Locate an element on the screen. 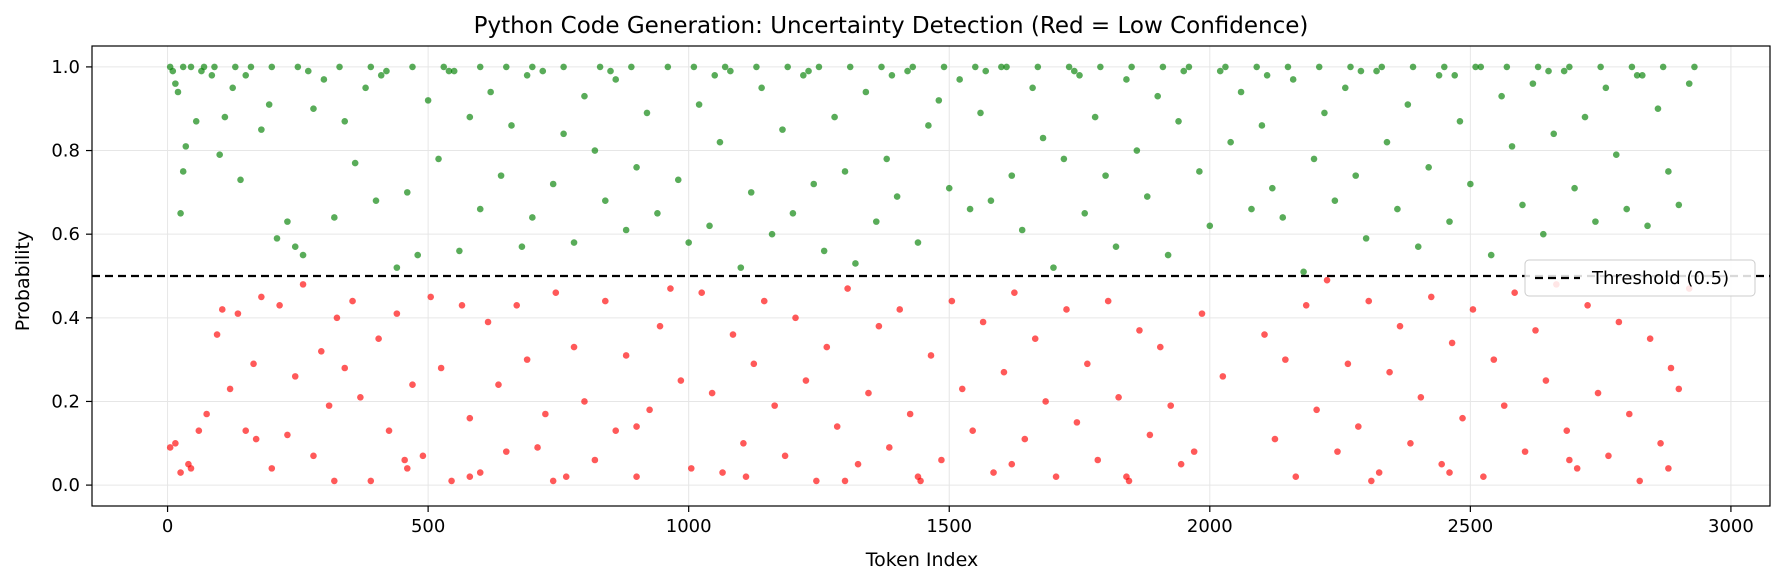 This screenshot has width=1785, height=584. x-tick-label: 1000 is located at coordinates (689, 526).